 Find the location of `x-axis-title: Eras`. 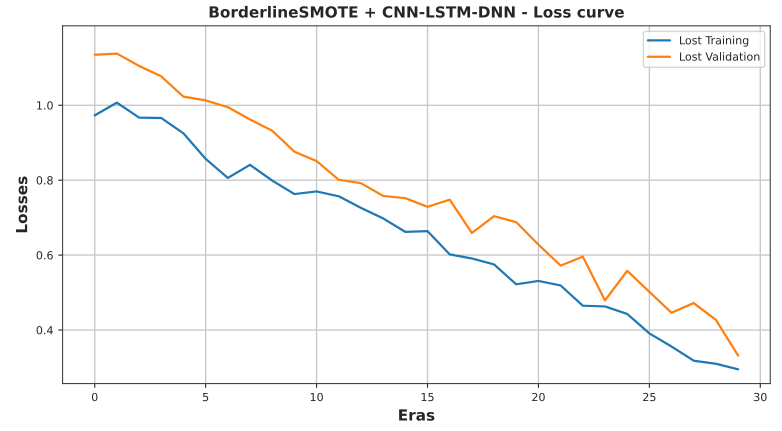

x-axis-title: Eras is located at coordinates (416, 415).